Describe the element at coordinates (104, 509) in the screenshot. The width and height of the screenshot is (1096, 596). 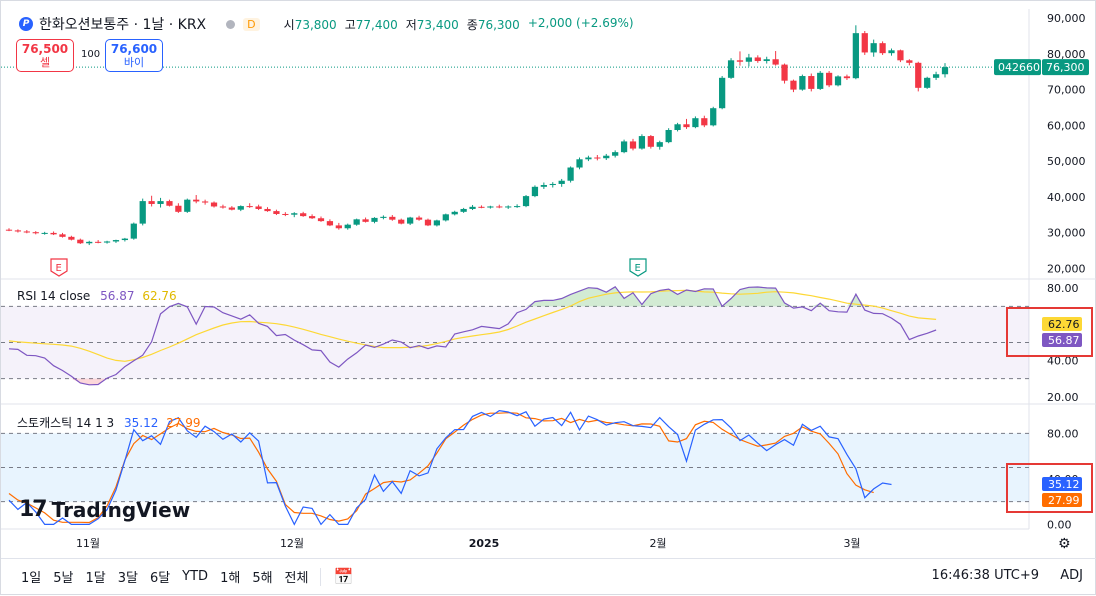
I see `tradingview-logo: 17 TradingView` at that location.